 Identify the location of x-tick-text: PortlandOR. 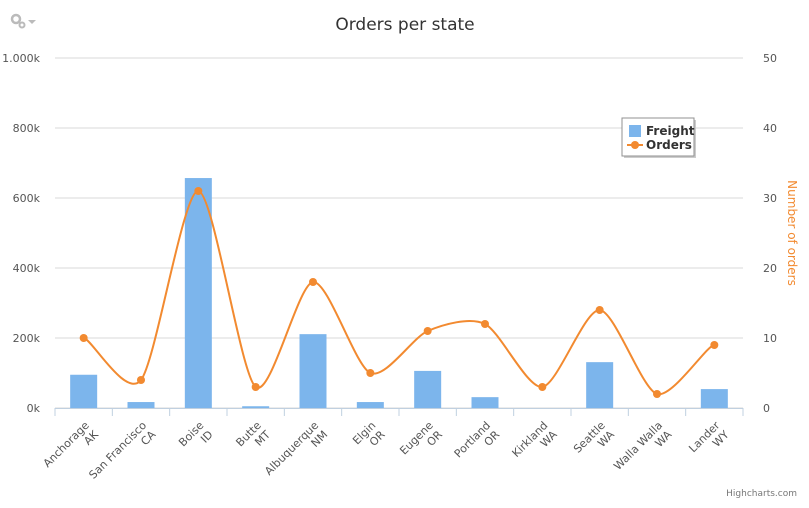
(477, 444).